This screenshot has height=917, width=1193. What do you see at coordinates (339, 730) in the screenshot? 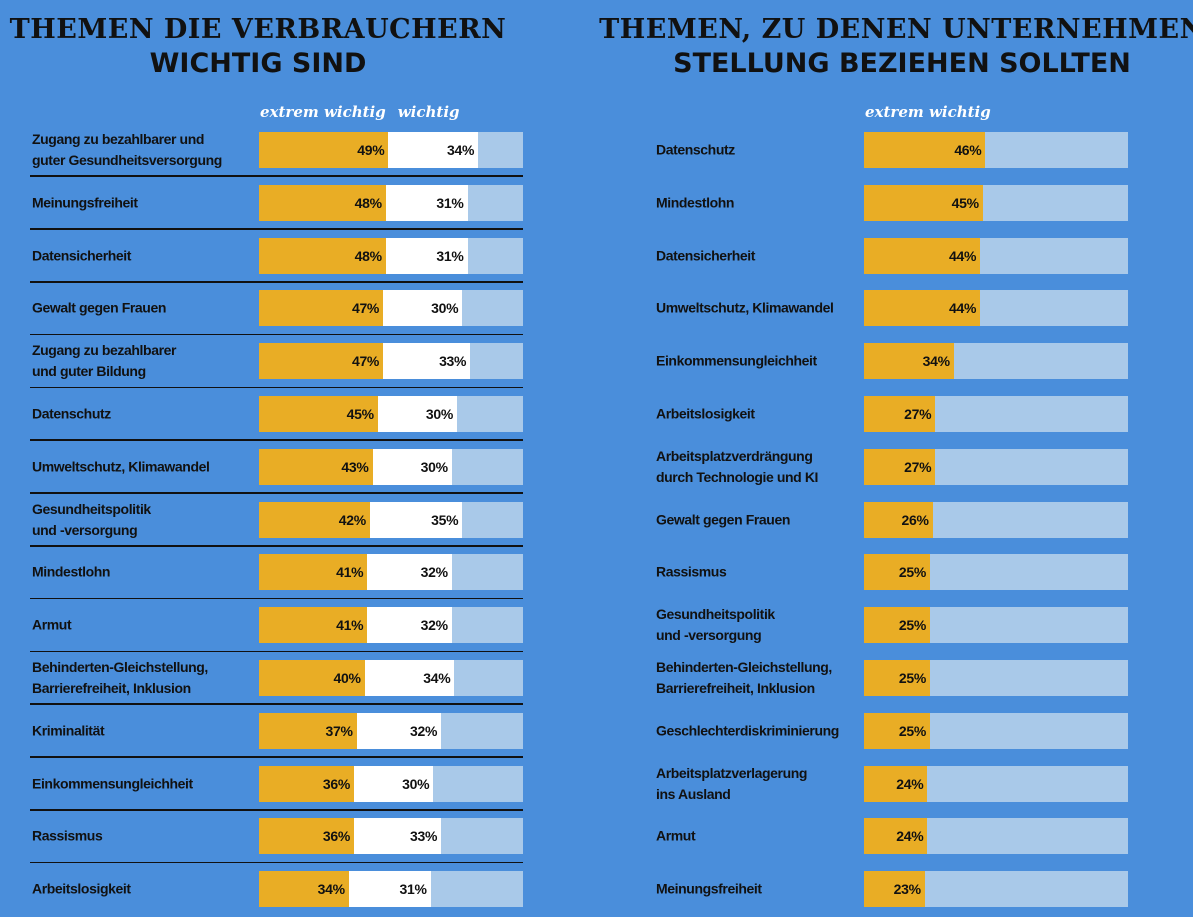
I see `value-label: 37%` at bounding box center [339, 730].